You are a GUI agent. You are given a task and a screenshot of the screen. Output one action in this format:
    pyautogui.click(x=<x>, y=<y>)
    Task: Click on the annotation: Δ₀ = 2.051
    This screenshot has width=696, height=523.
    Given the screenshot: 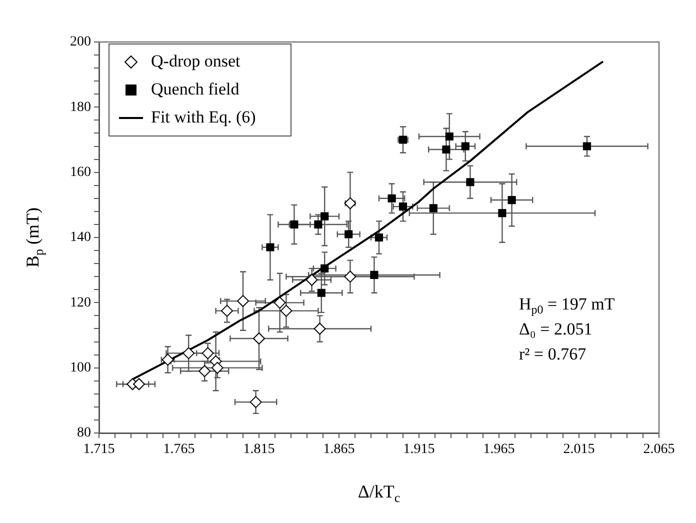 What is the action you would take?
    pyautogui.click(x=555, y=328)
    